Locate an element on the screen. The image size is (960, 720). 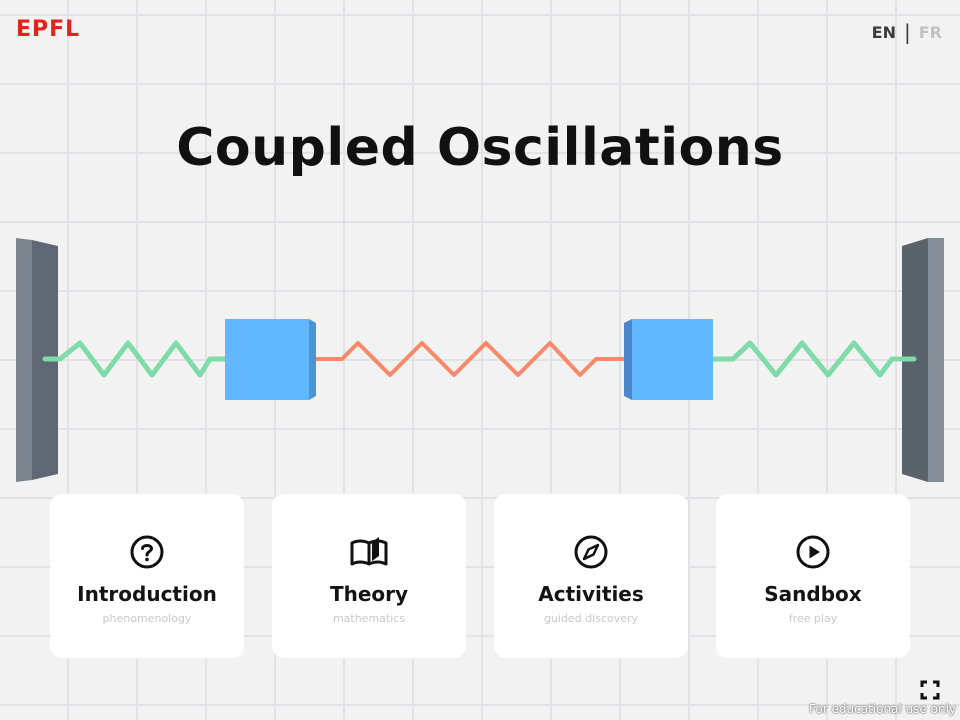
play-circle-icon is located at coordinates (813, 552).